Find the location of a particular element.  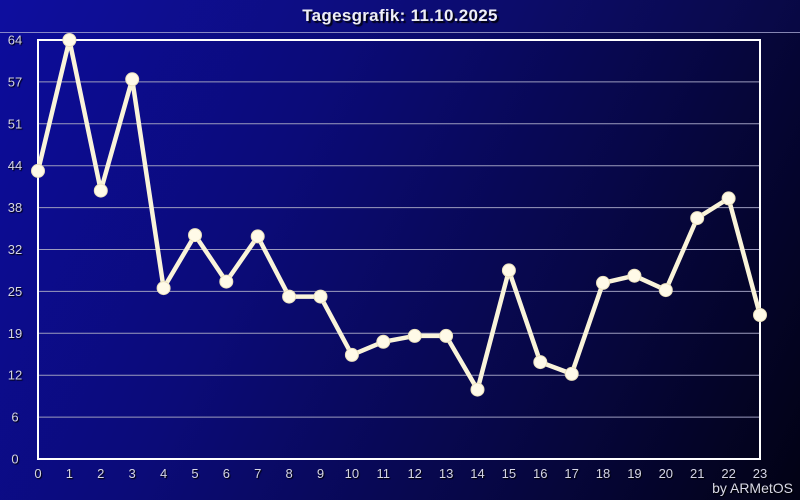

x-axis-tick-label: 22 is located at coordinates (728, 473).